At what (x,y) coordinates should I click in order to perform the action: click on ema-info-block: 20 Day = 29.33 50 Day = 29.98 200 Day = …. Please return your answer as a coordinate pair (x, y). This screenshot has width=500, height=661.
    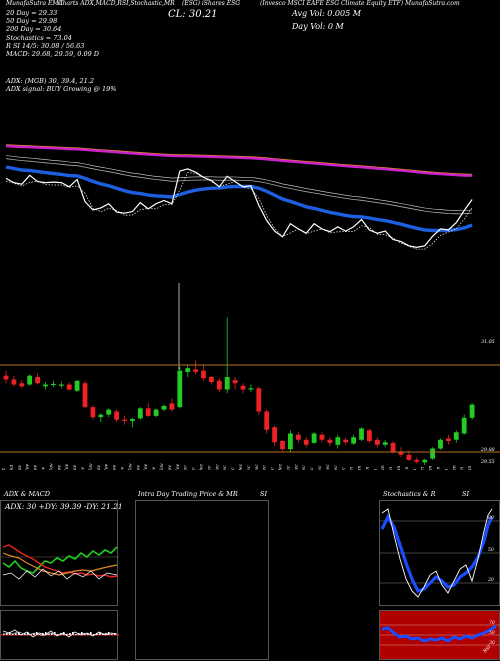
    Looking at the image, I should click on (52, 33).